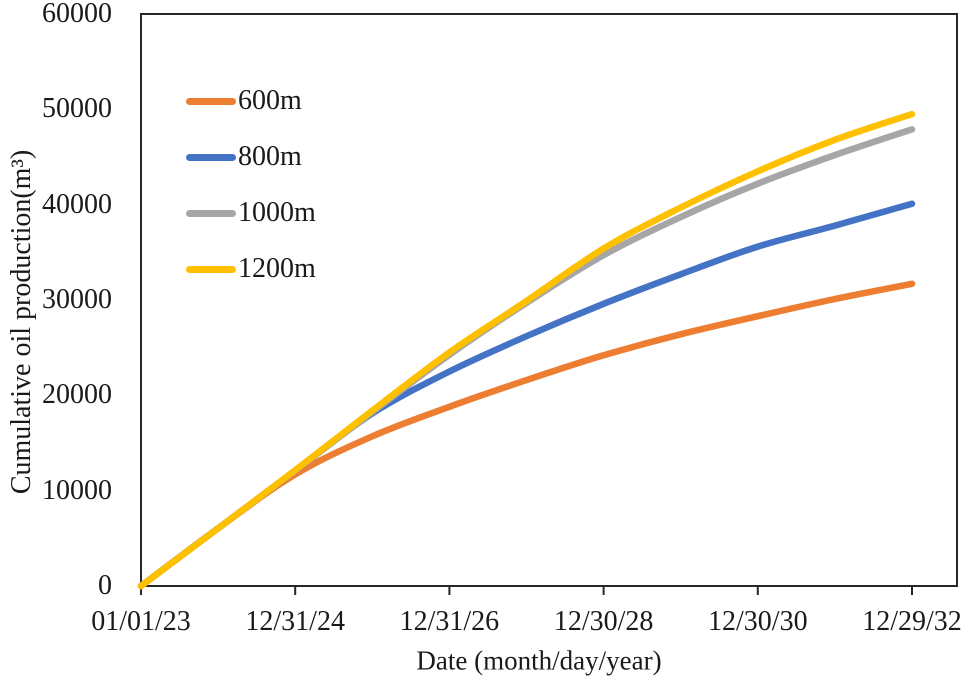 This screenshot has height=682, width=968. What do you see at coordinates (77, 490) in the screenshot?
I see `y-tick-label-10000: 10000` at bounding box center [77, 490].